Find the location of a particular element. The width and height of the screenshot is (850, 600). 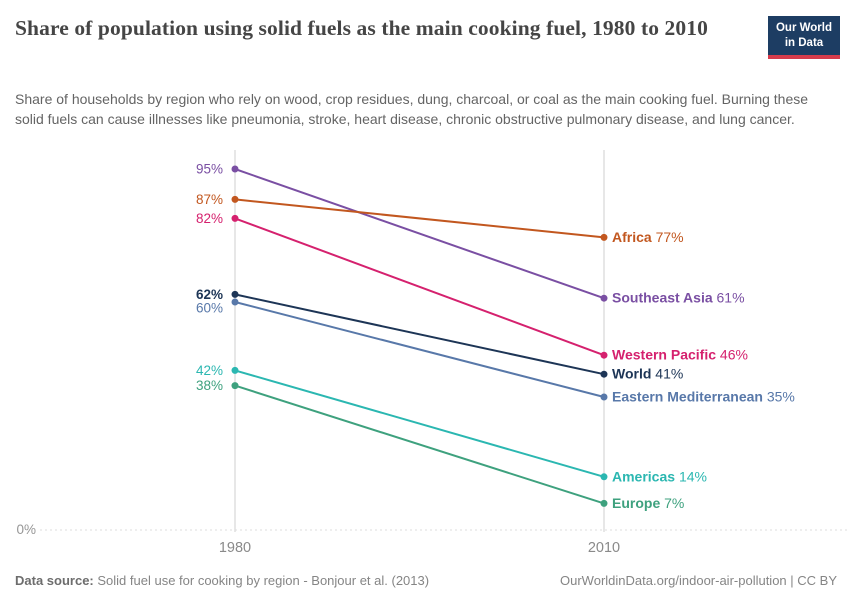

series-end-label: Western Pacific 46% is located at coordinates (680, 355).